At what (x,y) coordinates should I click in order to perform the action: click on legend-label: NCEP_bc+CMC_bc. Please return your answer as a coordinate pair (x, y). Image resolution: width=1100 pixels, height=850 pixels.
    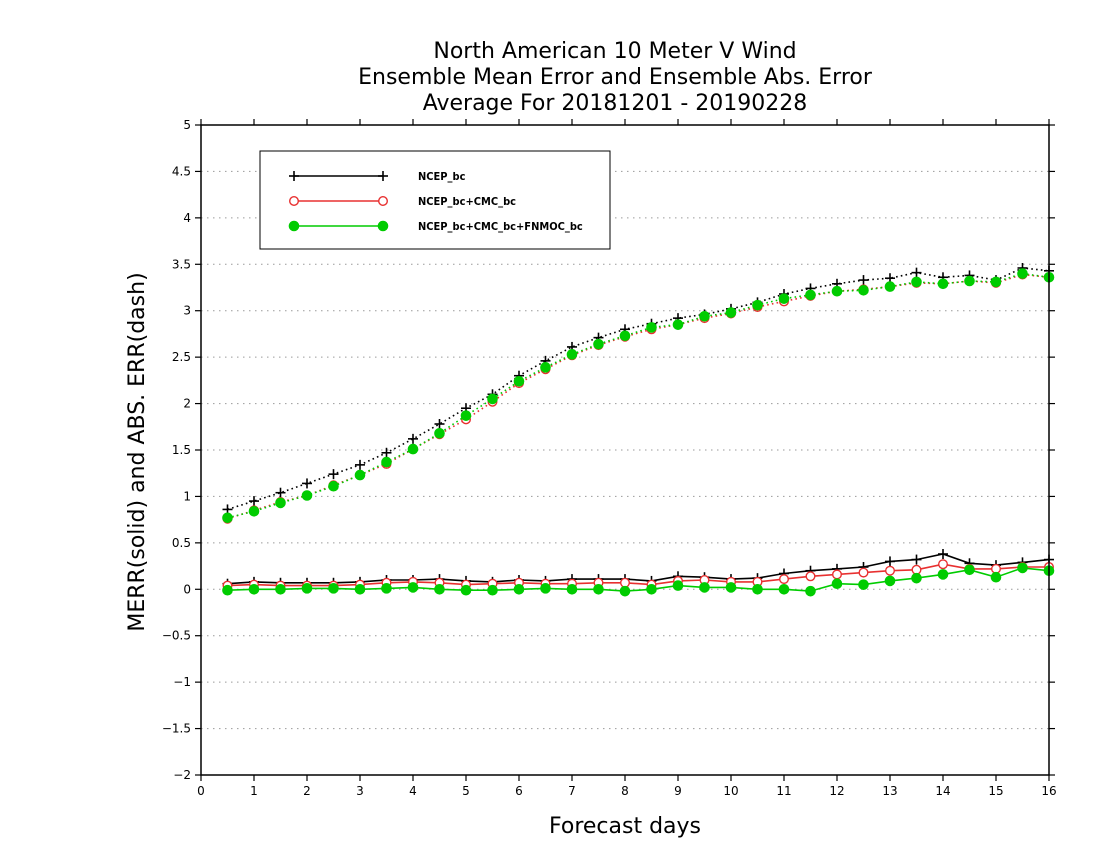
    Looking at the image, I should click on (467, 201).